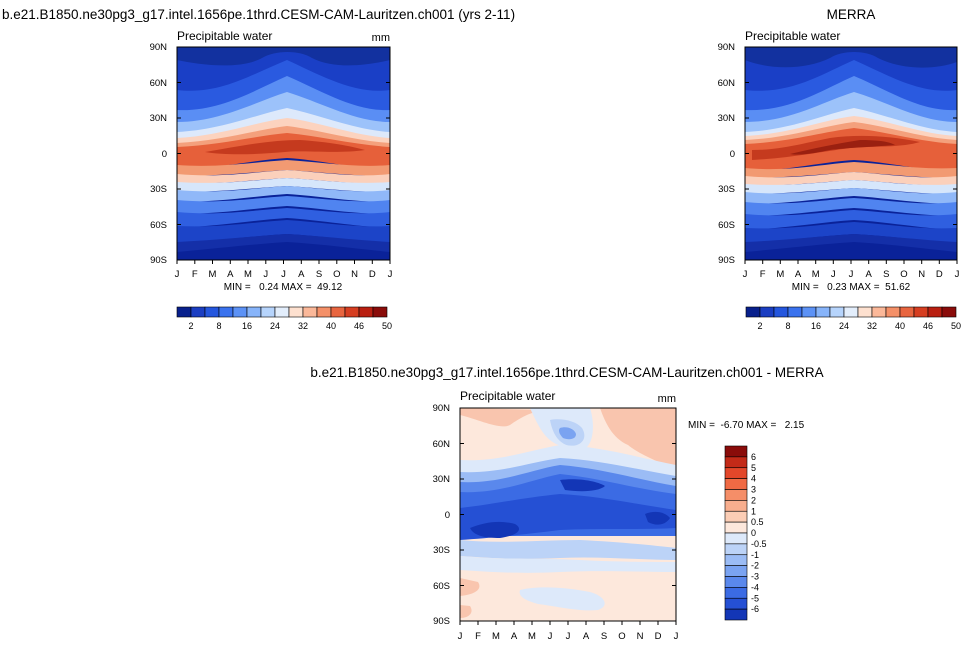 This screenshot has height=647, width=971. What do you see at coordinates (746, 425) in the screenshot?
I see `min-max-stats: MIN = -6.70 MAX = 2.15` at bounding box center [746, 425].